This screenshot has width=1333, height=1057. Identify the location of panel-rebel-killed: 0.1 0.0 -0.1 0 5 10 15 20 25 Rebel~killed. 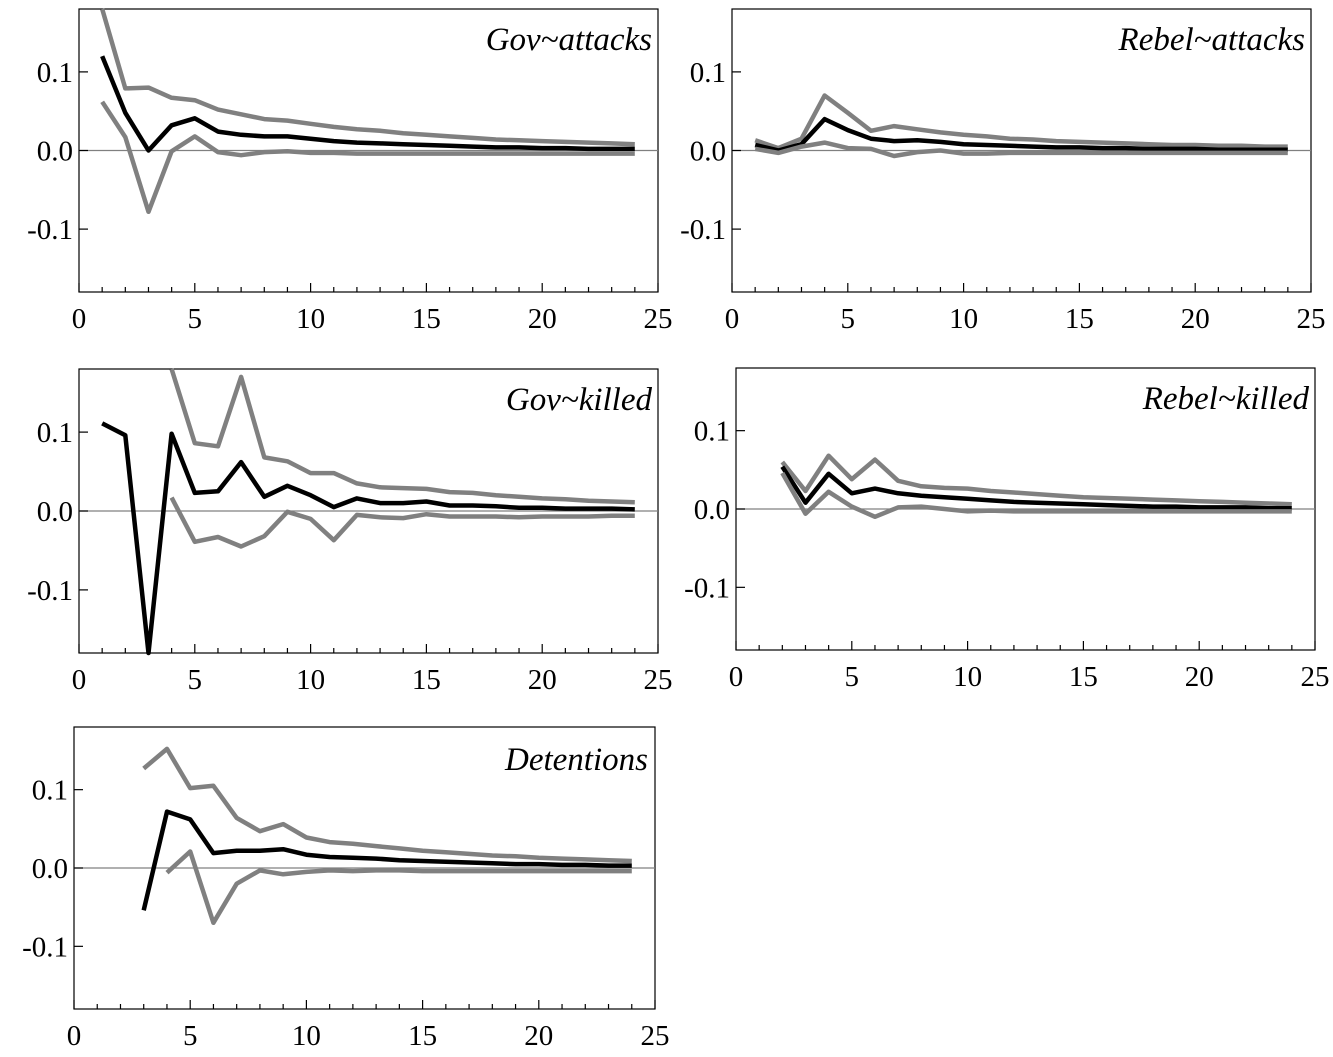
(1007, 530).